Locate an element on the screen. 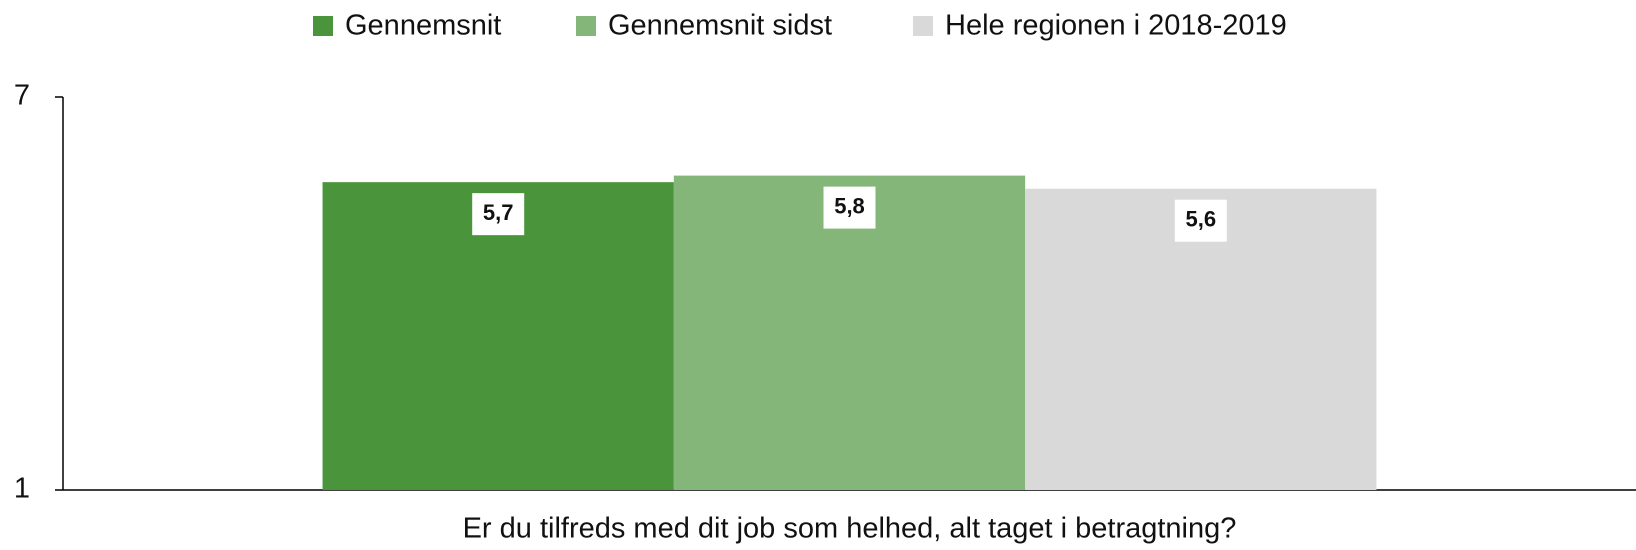  value-label: 5,8 is located at coordinates (849, 205).